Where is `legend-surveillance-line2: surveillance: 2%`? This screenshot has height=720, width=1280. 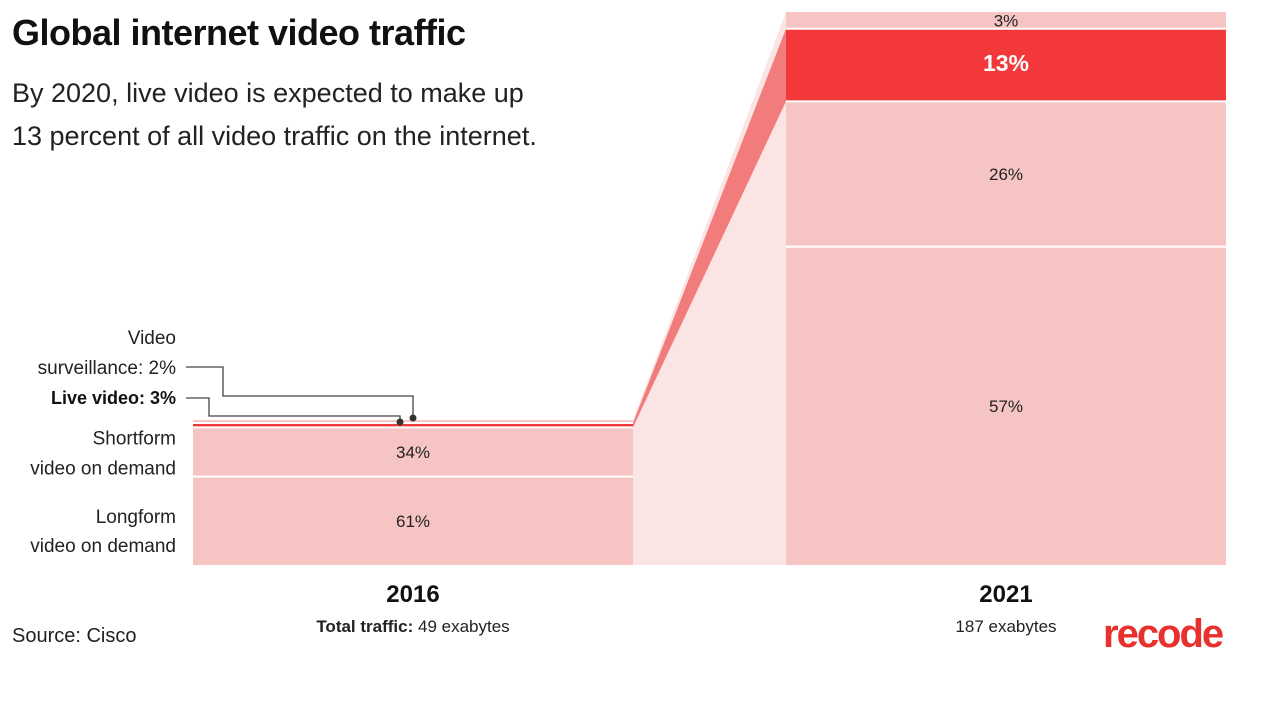
legend-surveillance-line2: surveillance: 2% is located at coordinates (107, 368).